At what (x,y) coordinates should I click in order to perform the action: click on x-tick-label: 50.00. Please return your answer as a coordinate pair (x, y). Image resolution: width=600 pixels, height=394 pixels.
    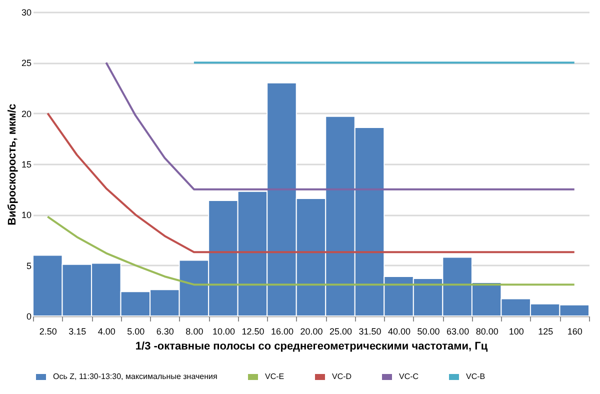
    Looking at the image, I should click on (428, 331).